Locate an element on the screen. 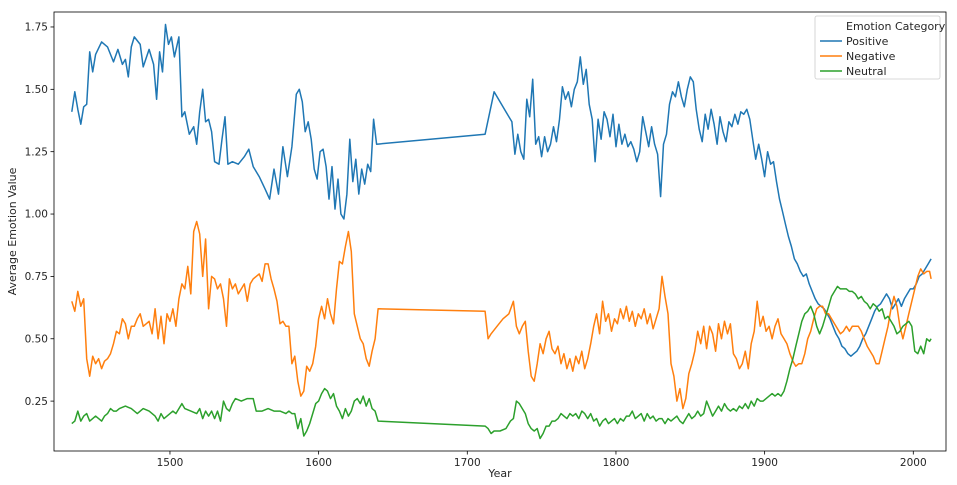 The image size is (957, 485). x-tick-label: 1900 is located at coordinates (764, 463).